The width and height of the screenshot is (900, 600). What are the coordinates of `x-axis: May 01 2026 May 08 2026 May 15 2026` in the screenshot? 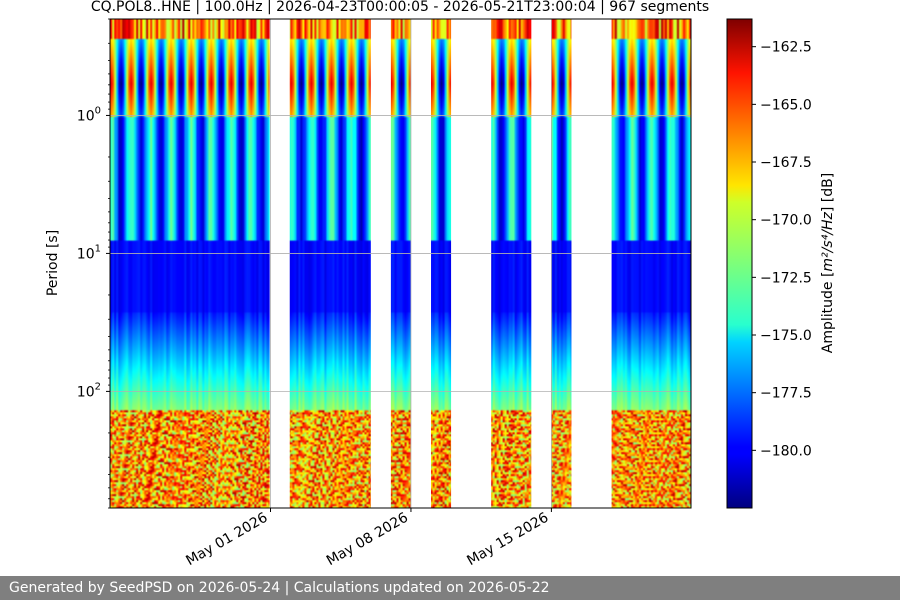 It's located at (367, 539).